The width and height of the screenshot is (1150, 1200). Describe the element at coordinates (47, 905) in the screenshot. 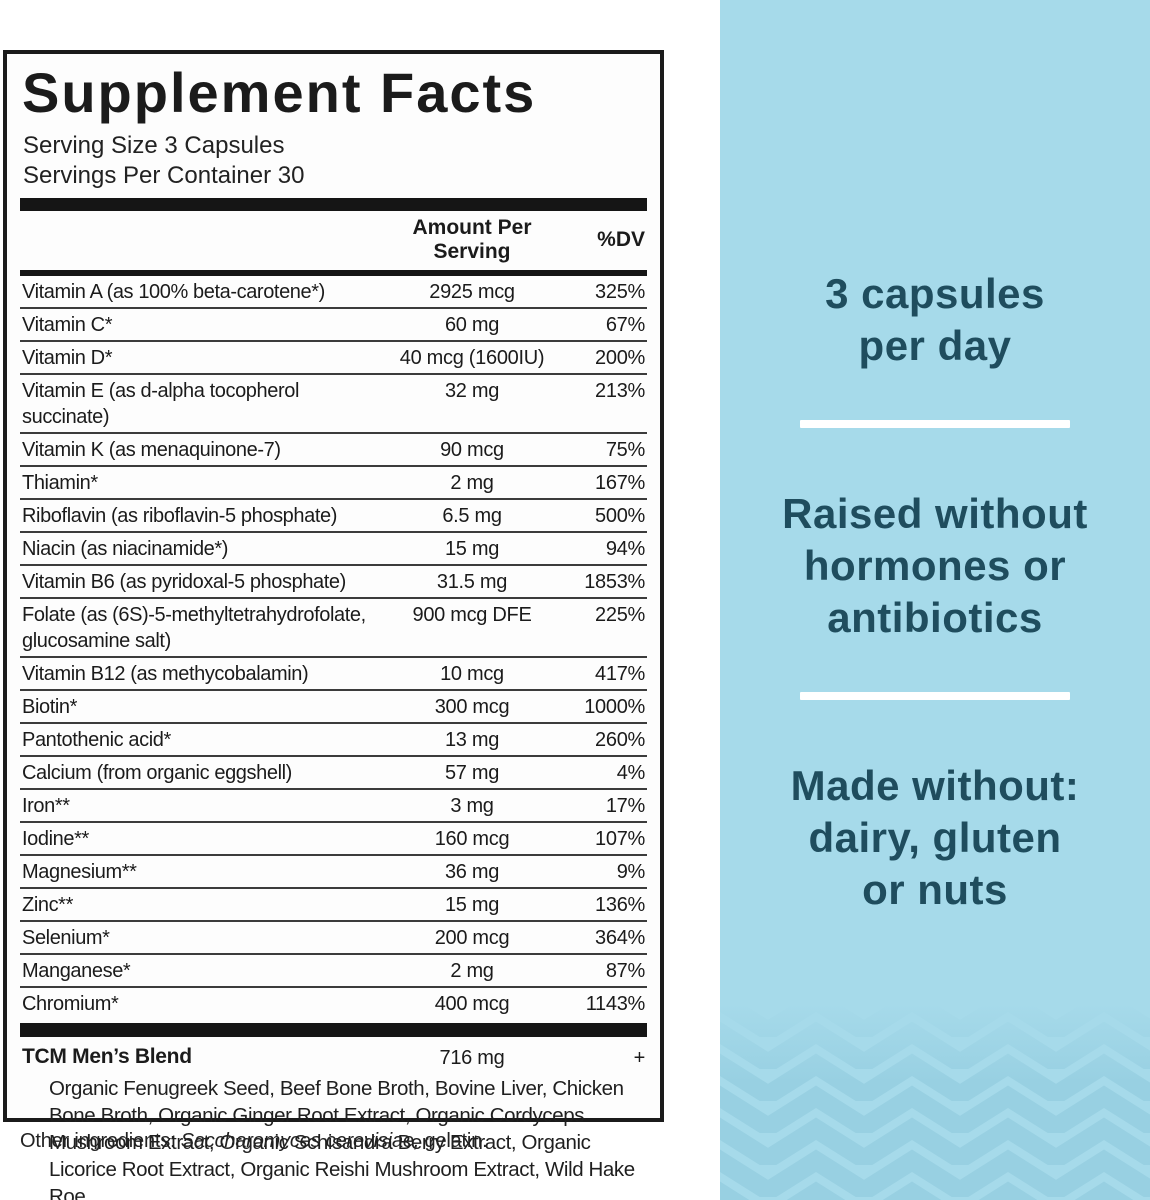

I see `nutrient-name: Zinc**` at that location.